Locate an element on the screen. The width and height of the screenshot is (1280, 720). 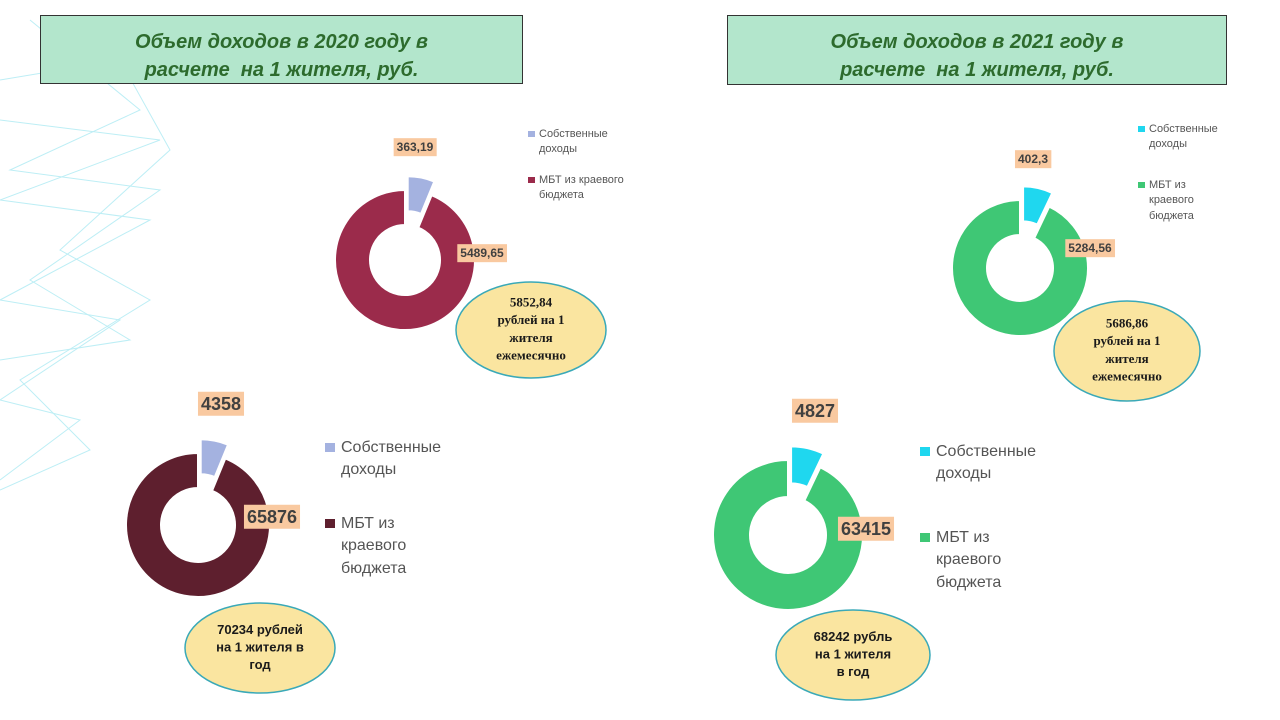
total-annotation: 68242 рубль is located at coordinates (853, 636).